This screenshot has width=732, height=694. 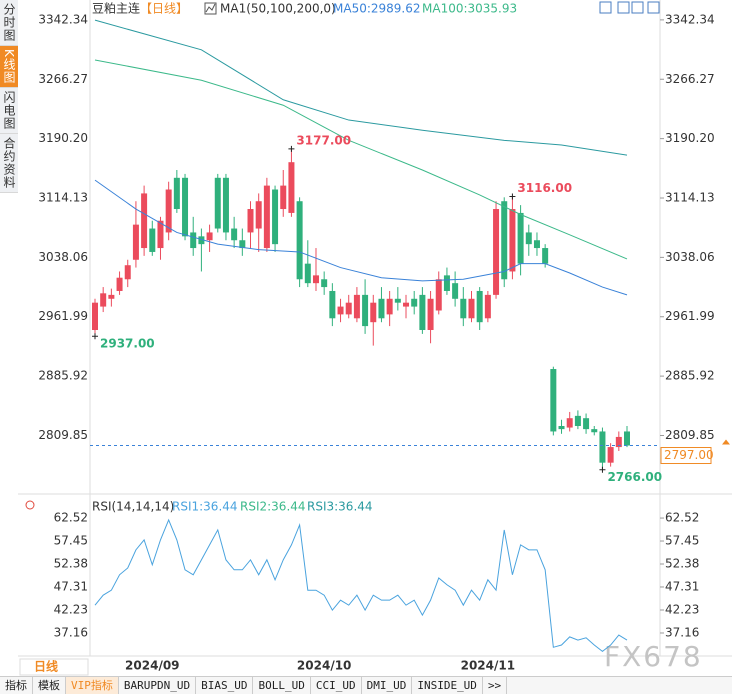 I want to click on y-tick-label: 52.38, so click(x=682, y=564).